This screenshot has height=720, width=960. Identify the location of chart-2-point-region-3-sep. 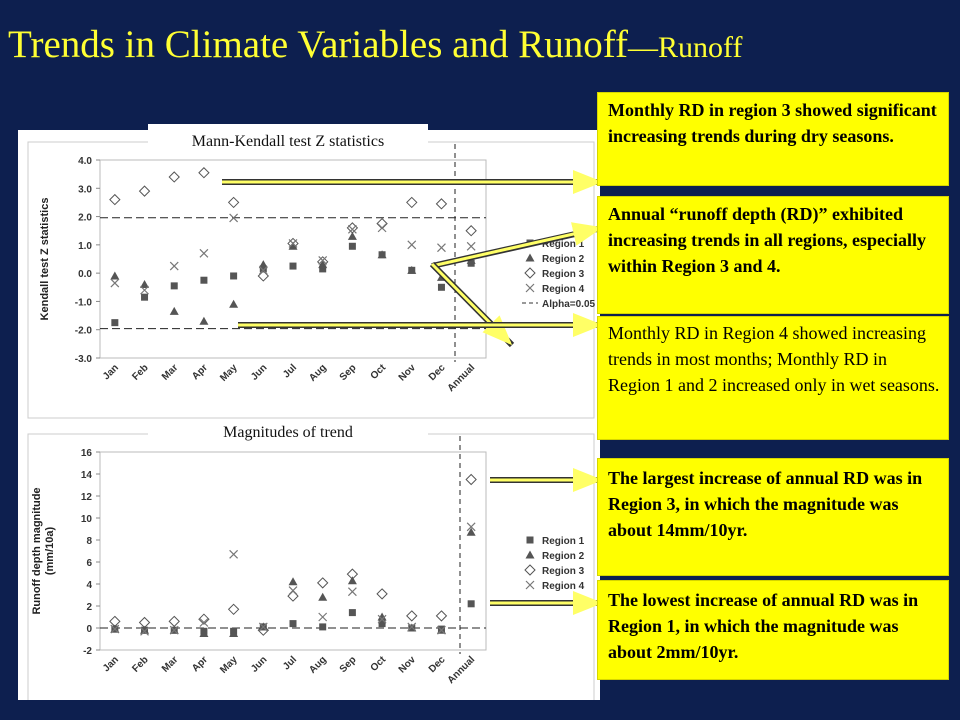
(352, 574).